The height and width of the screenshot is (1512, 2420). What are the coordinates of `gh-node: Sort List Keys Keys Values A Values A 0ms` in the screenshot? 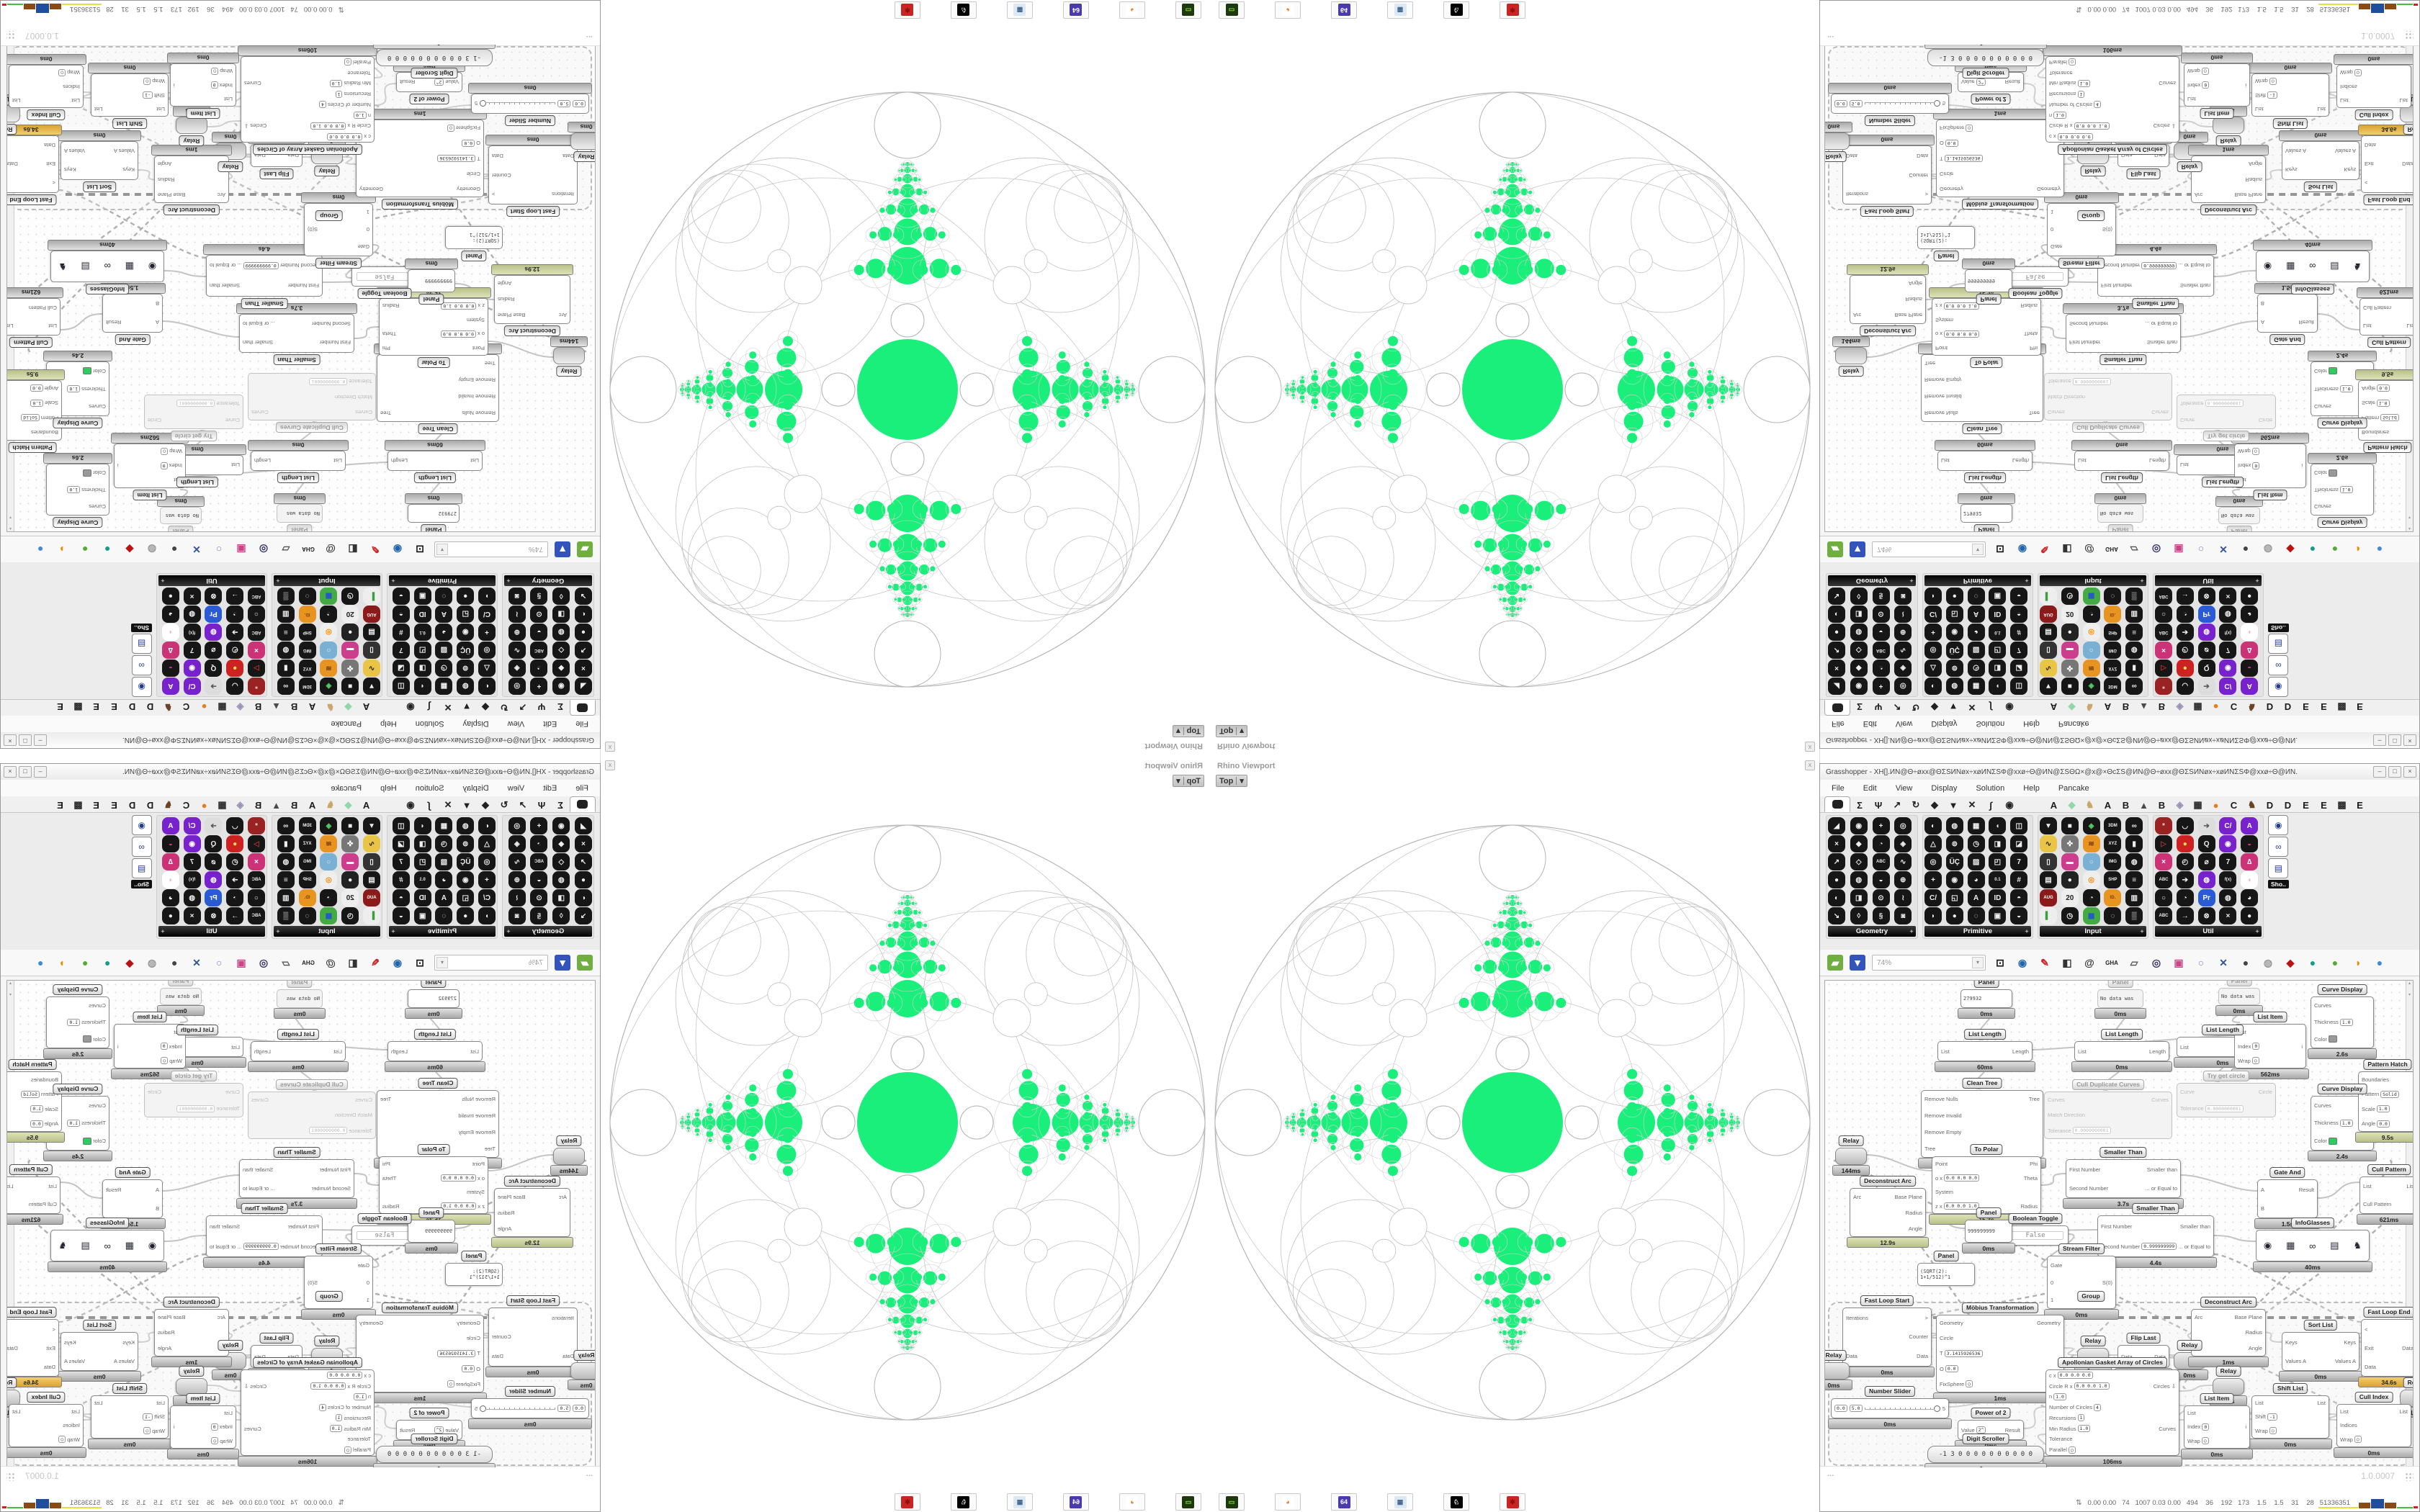 It's located at (99, 1351).